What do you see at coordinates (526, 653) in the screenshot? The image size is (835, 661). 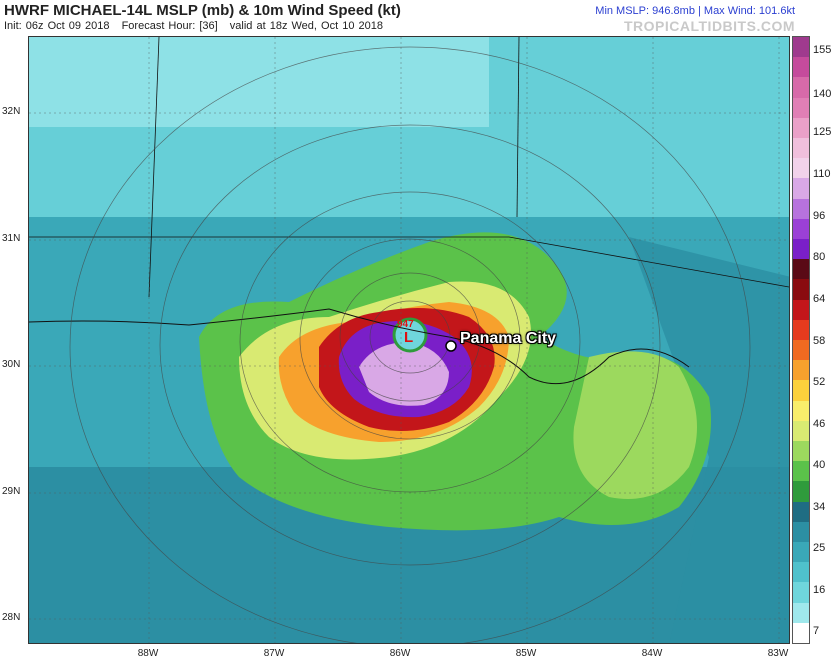 I see `lon-label-85w: 85W` at bounding box center [526, 653].